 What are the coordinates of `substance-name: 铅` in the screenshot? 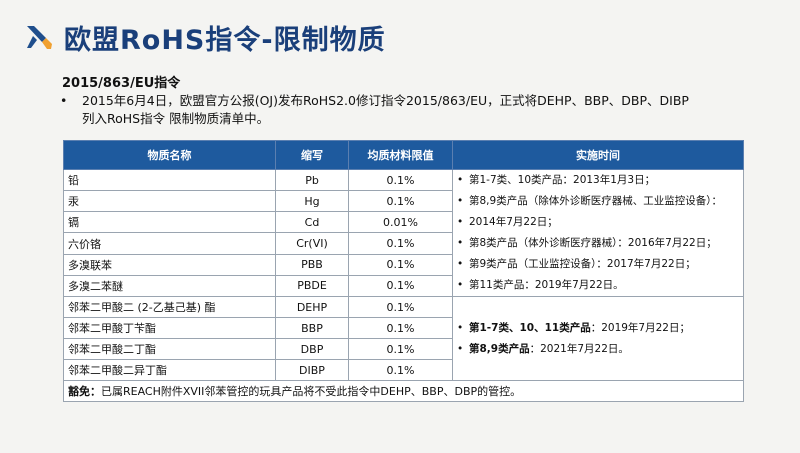 It's located at (169, 180).